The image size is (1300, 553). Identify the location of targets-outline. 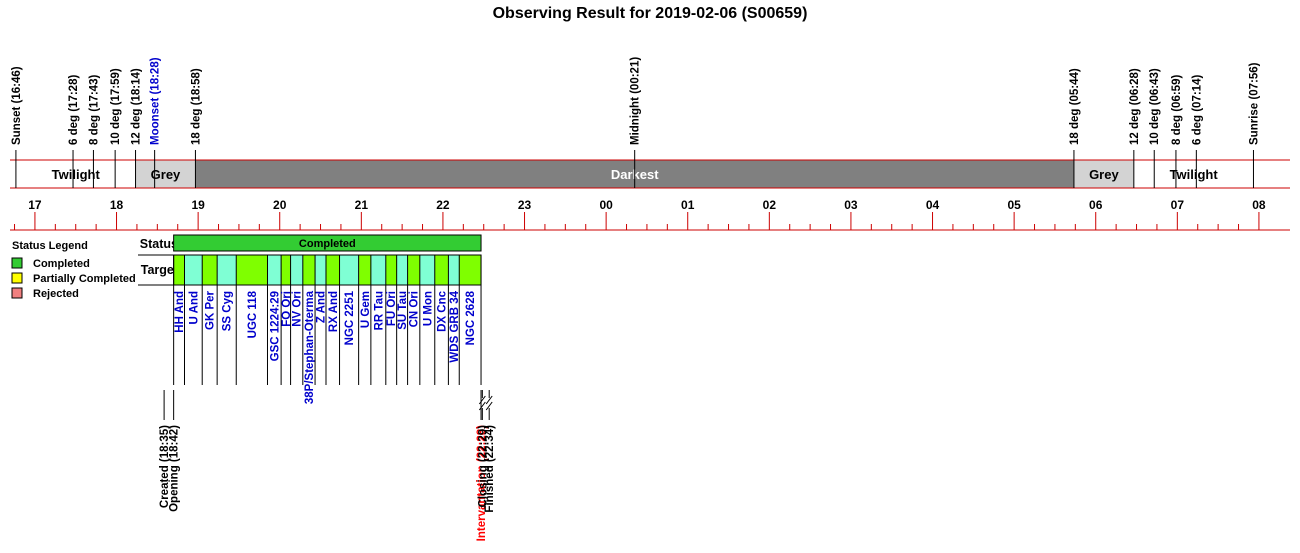
(327, 270).